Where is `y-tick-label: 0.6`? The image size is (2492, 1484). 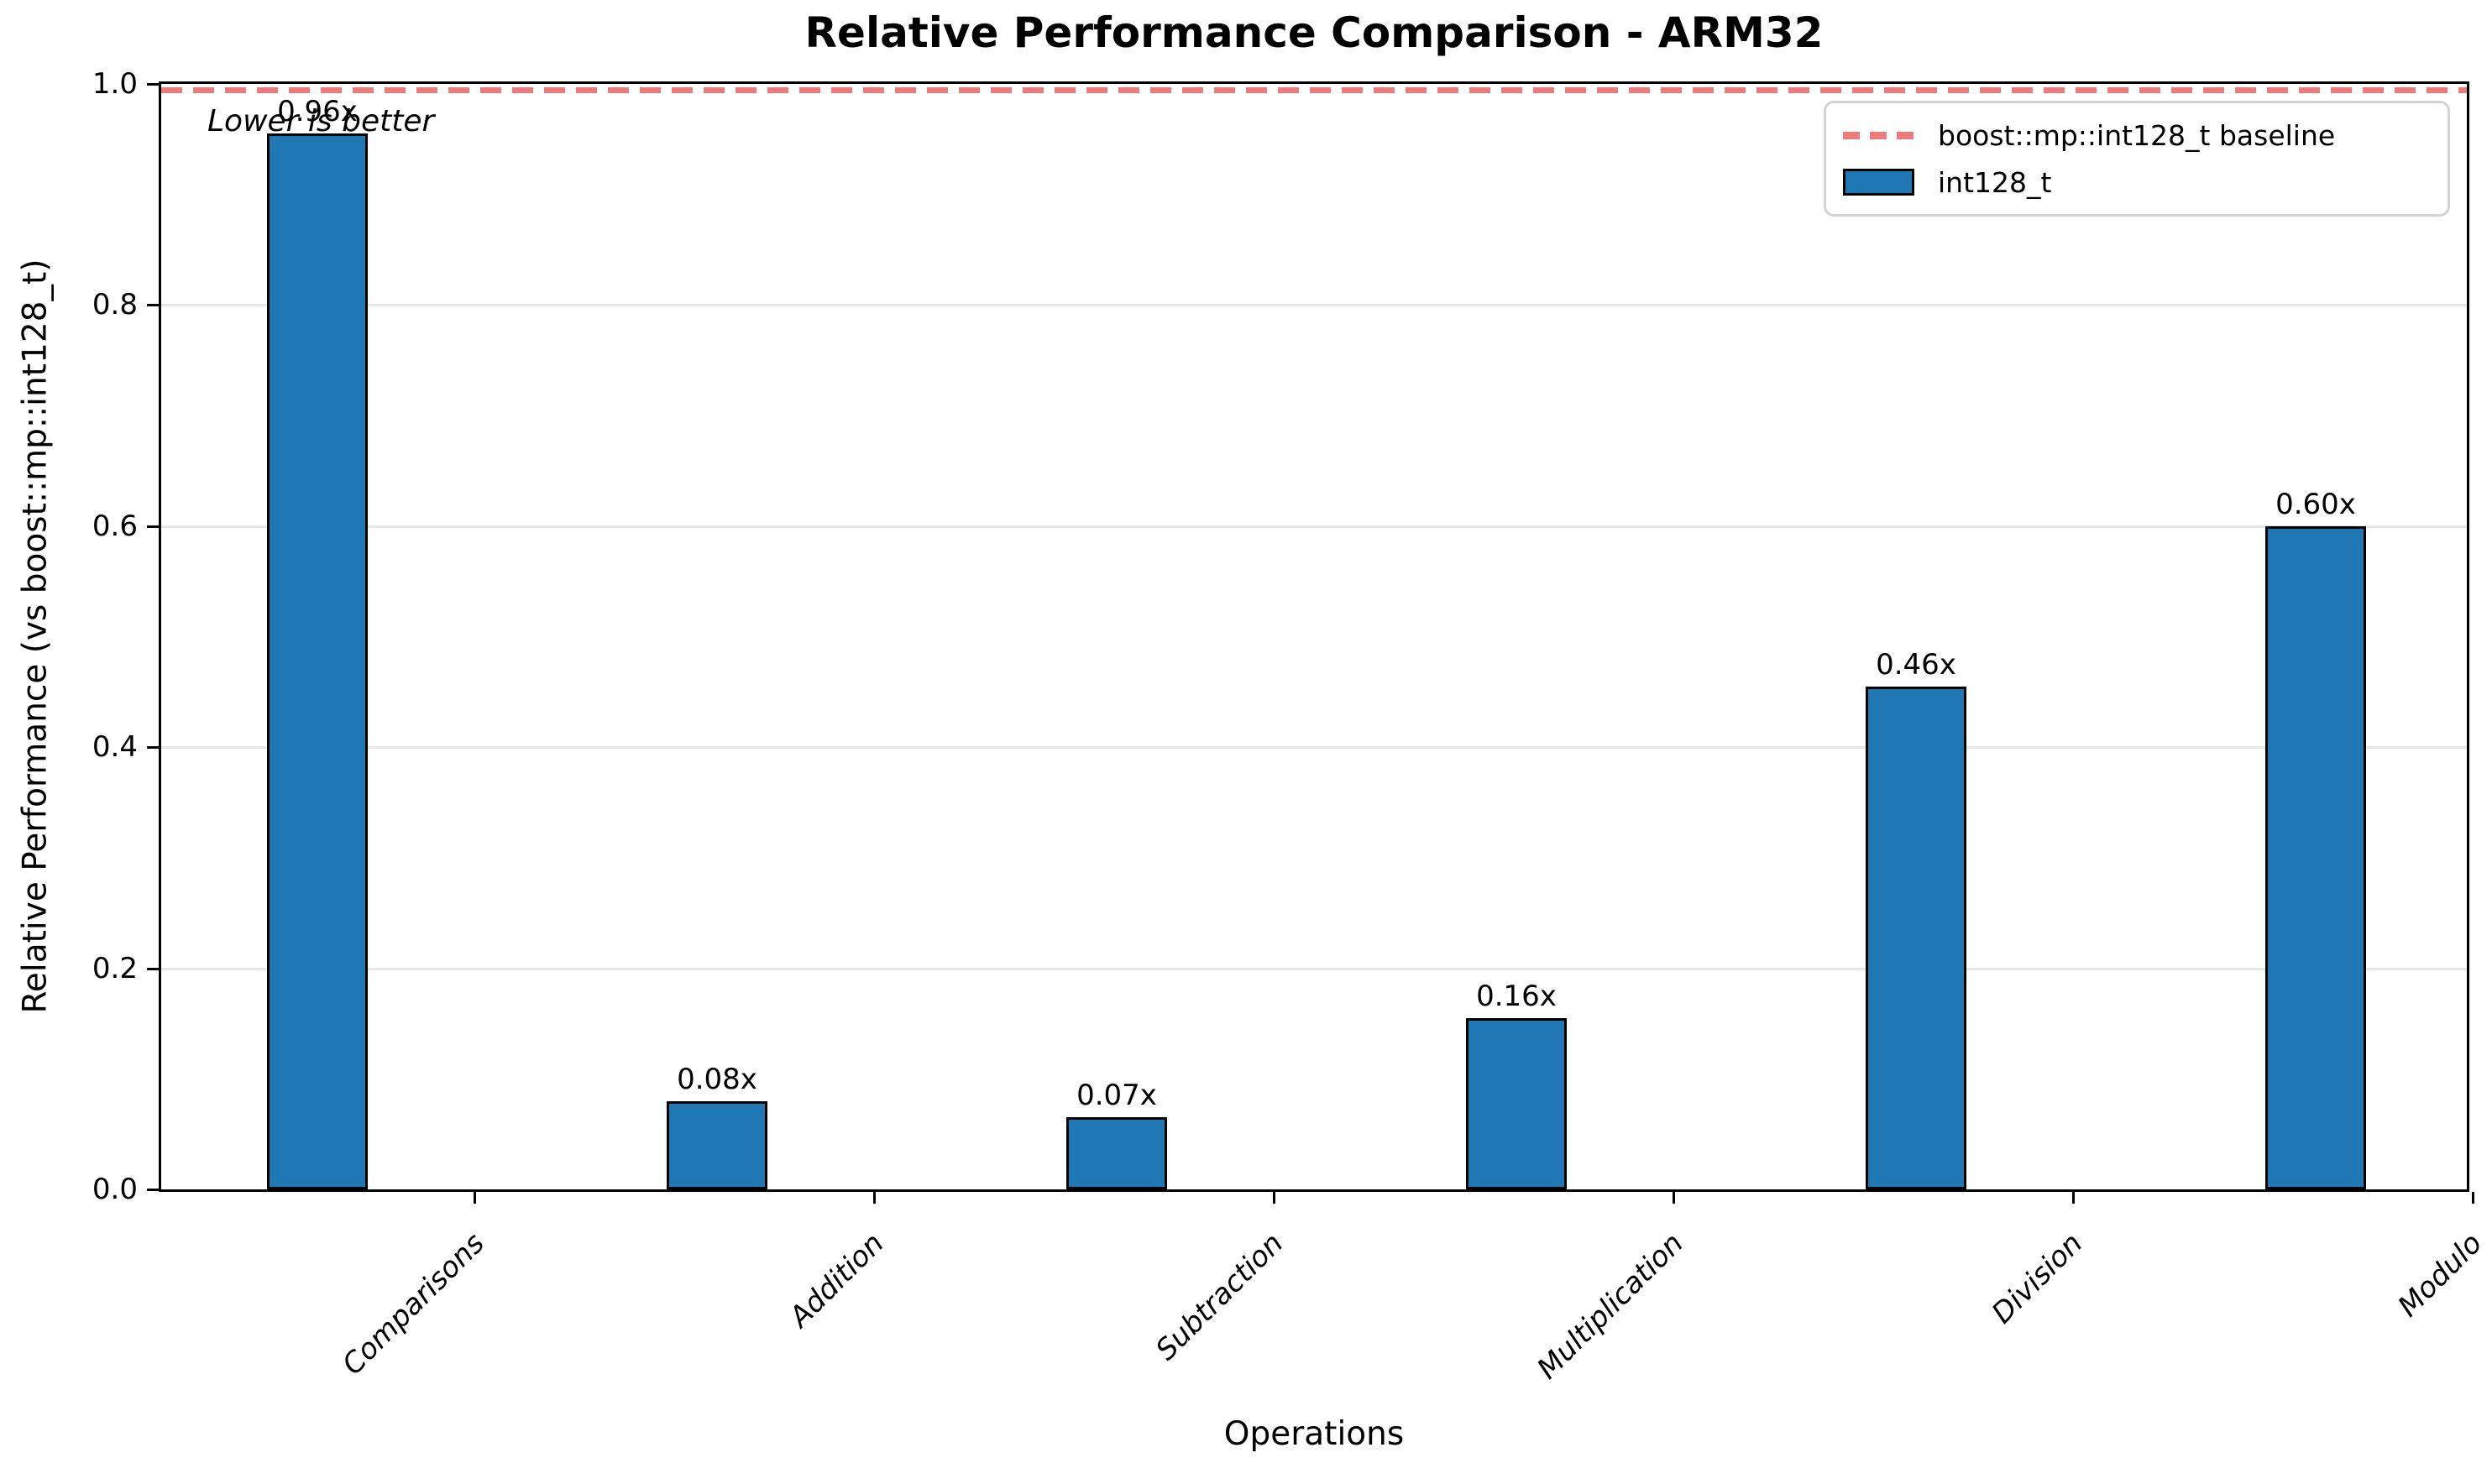 y-tick-label: 0.6 is located at coordinates (115, 526).